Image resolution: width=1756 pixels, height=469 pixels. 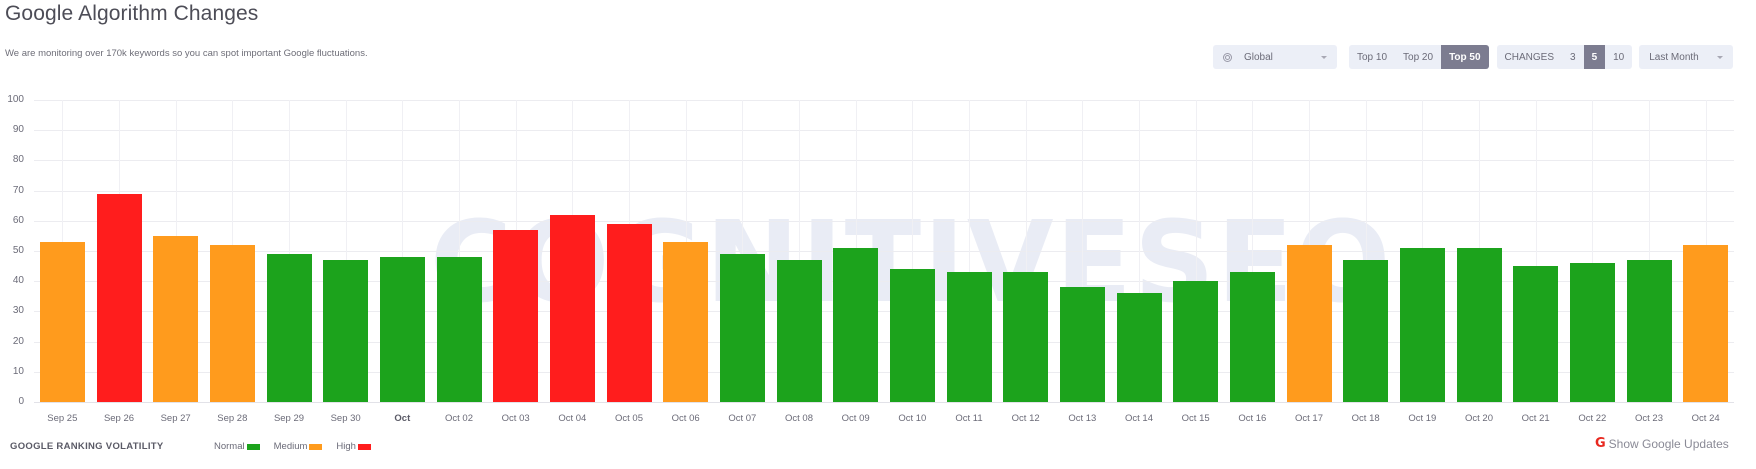 I want to click on x-tick-label: Oct 02, so click(x=459, y=418).